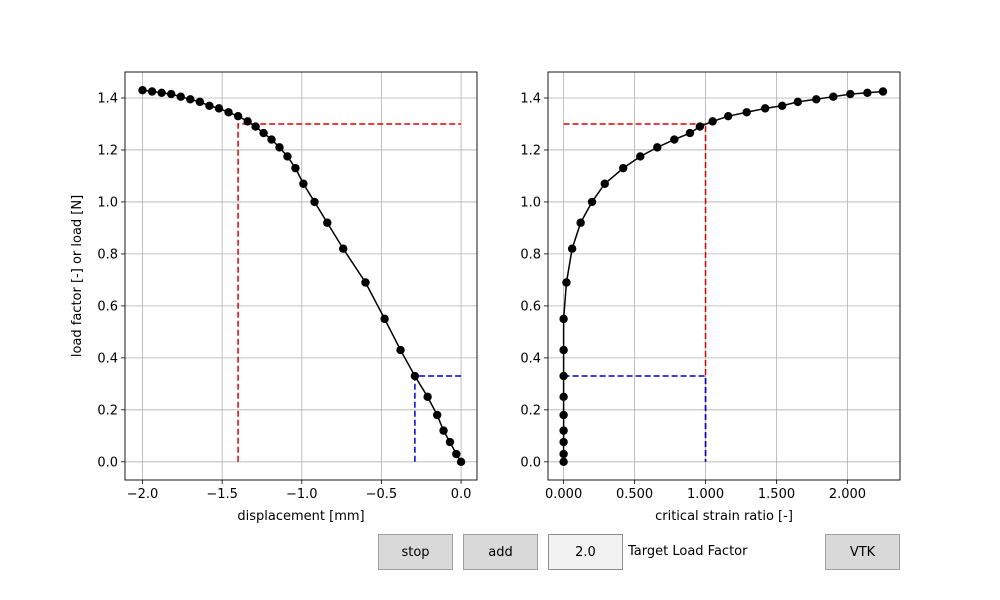  Describe the element at coordinates (107, 462) in the screenshot. I see `y-tick-label: 0.0` at that location.